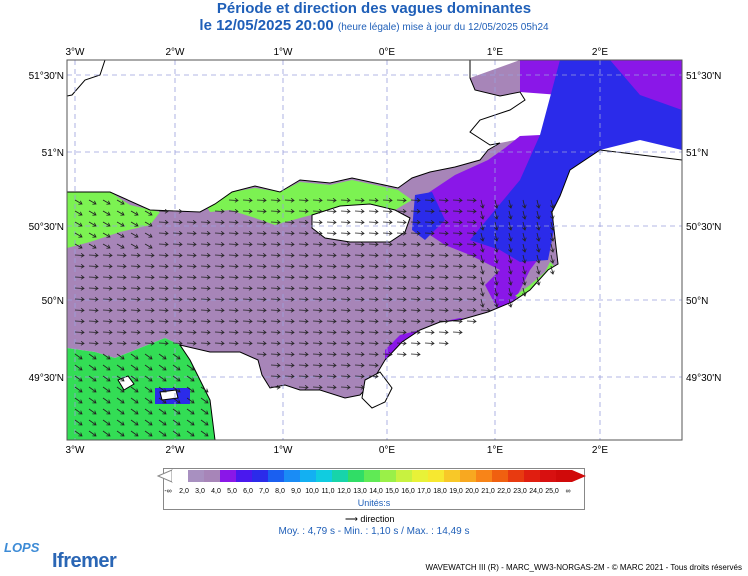 This screenshot has width=748, height=576. Describe the element at coordinates (488, 491) in the screenshot. I see `legend-tick-label: 21,0` at that location.